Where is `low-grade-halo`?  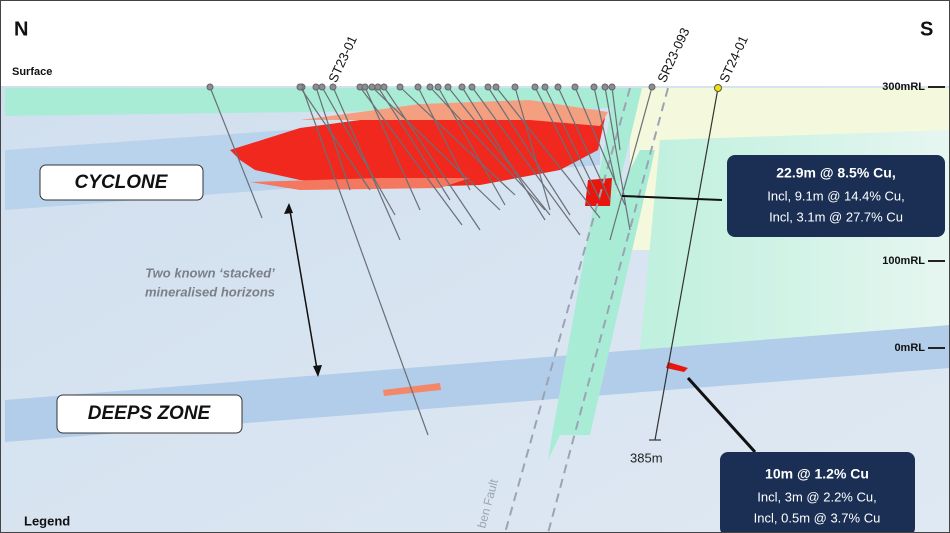 low-grade-halo is located at coordinates (360, 184).